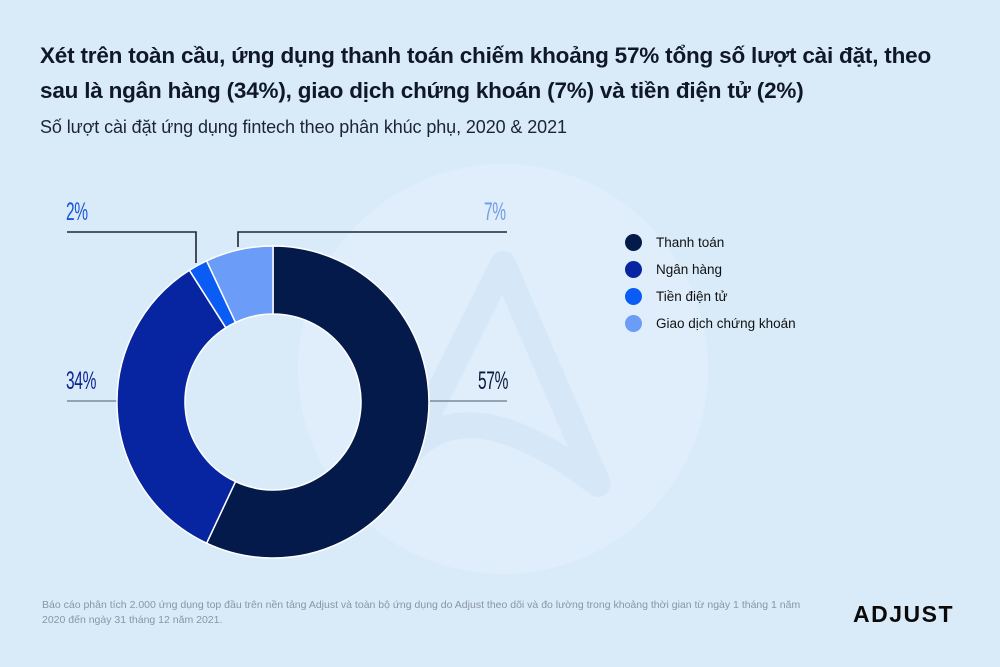 Image resolution: width=1000 pixels, height=667 pixels. I want to click on slice-banking, so click(176, 407).